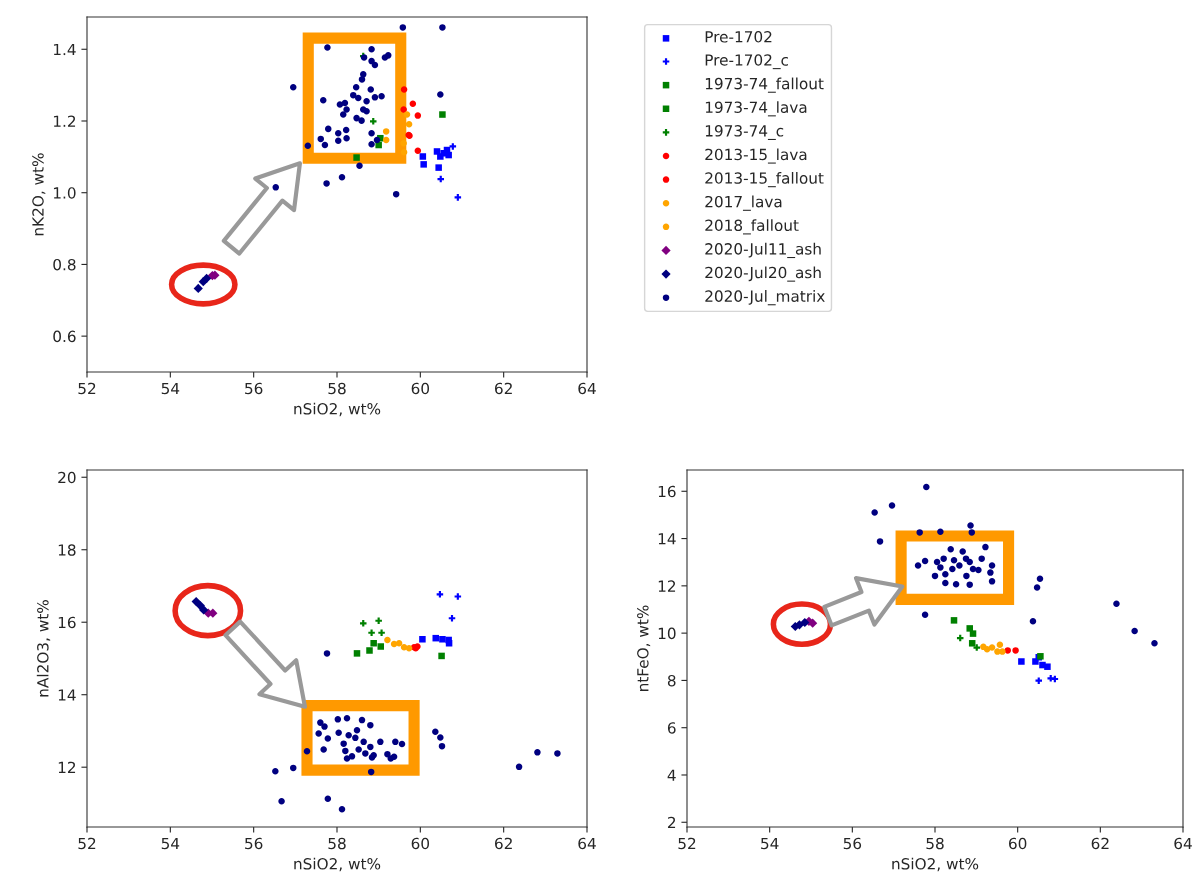 Image resolution: width=1196 pixels, height=881 pixels. What do you see at coordinates (756, 109) in the screenshot?
I see `legend-label: 1973-74_lava` at bounding box center [756, 109].